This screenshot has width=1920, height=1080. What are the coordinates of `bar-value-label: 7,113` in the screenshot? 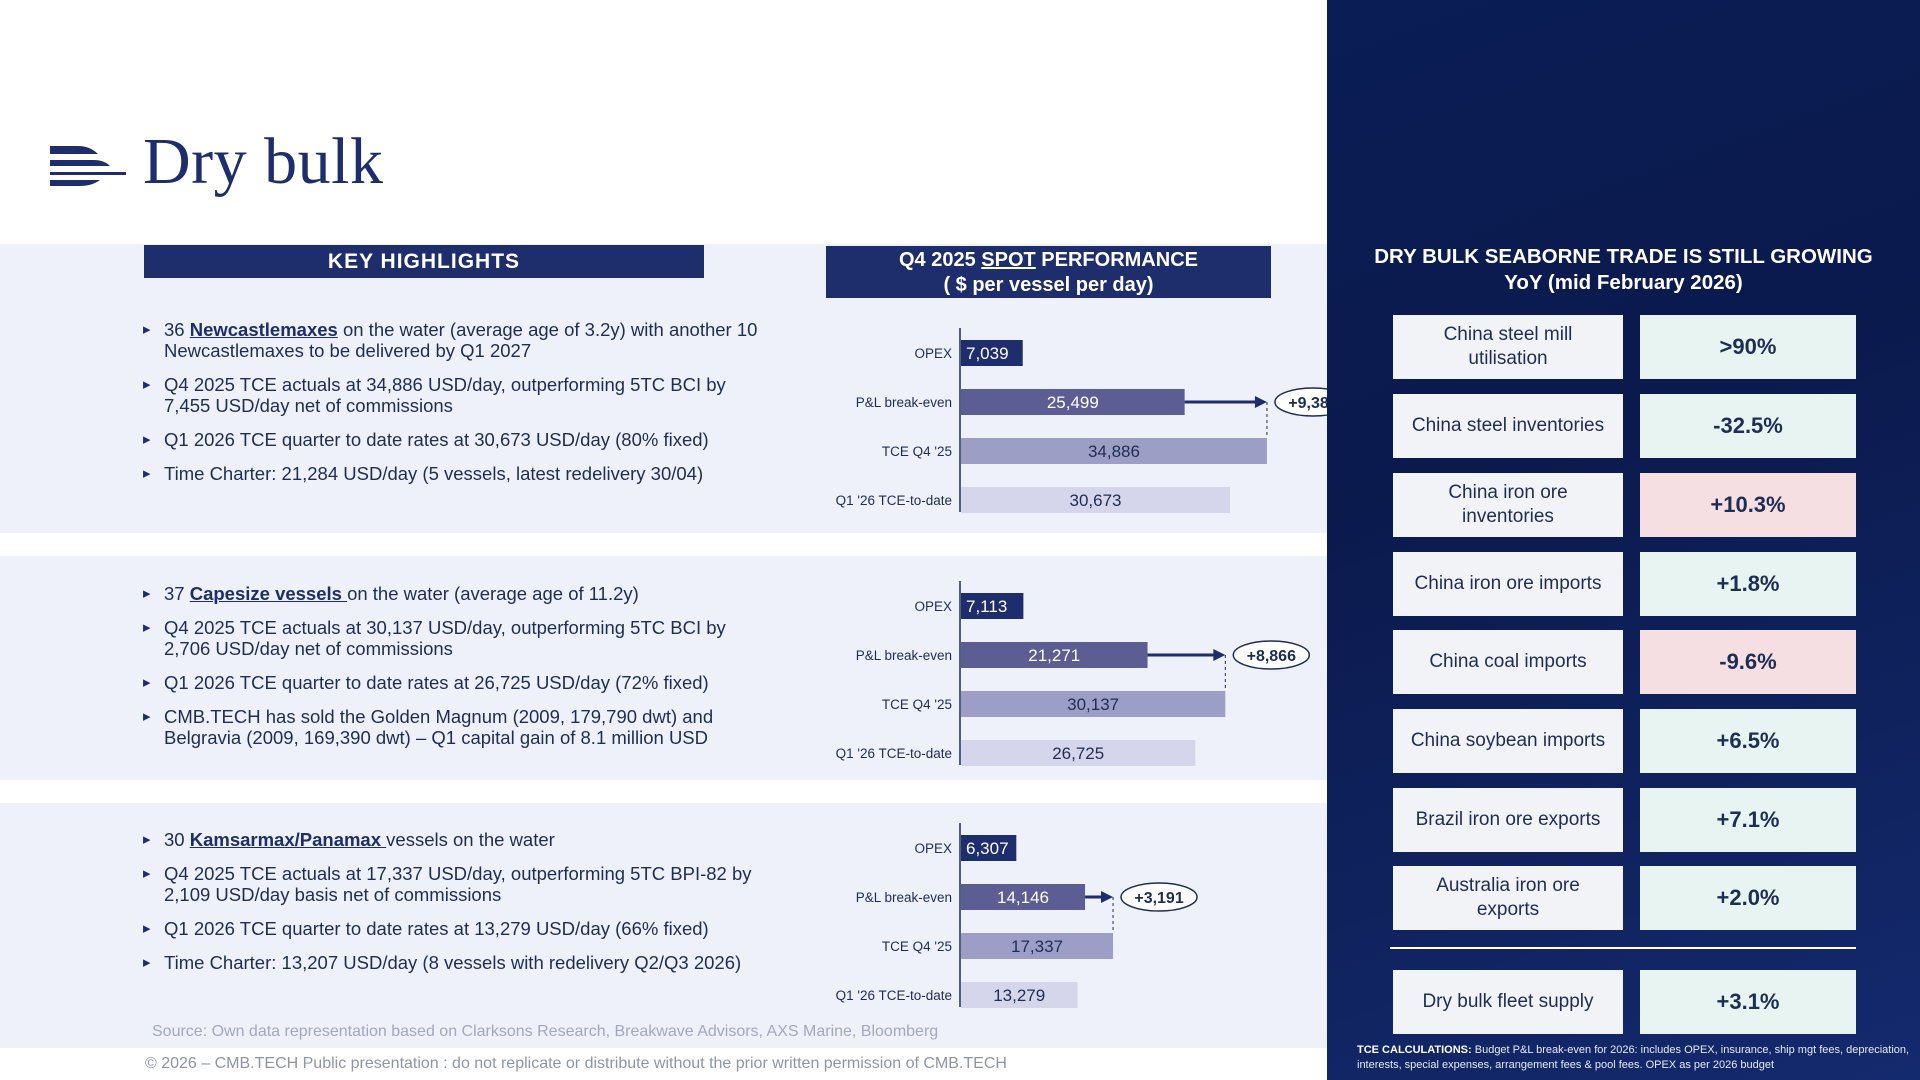 It's located at (986, 606).